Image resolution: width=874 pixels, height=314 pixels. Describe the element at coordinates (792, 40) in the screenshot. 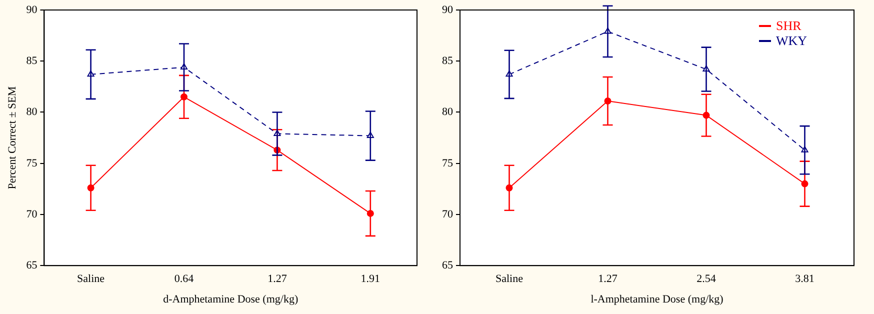

I see `legend-label: WKY` at that location.